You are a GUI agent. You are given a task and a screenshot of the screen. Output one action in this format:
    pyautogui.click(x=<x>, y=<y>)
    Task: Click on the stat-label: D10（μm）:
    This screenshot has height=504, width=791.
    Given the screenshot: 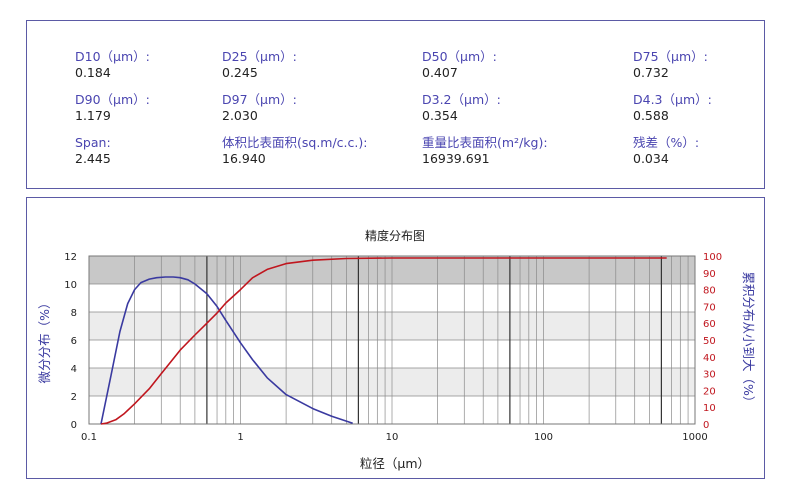 What is the action you would take?
    pyautogui.click(x=112, y=56)
    